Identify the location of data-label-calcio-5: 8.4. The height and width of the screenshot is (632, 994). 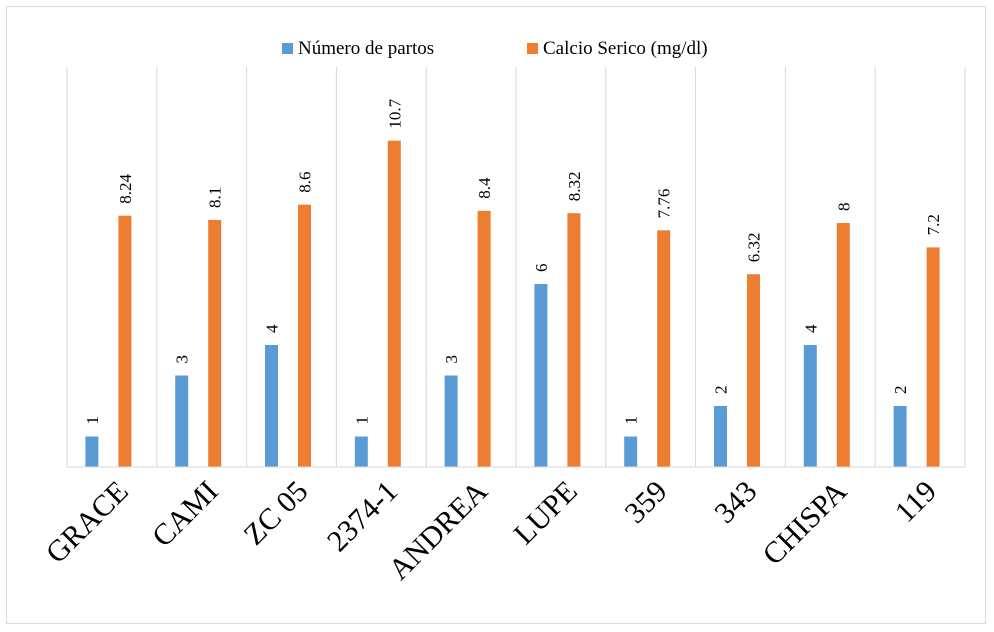
(484, 188).